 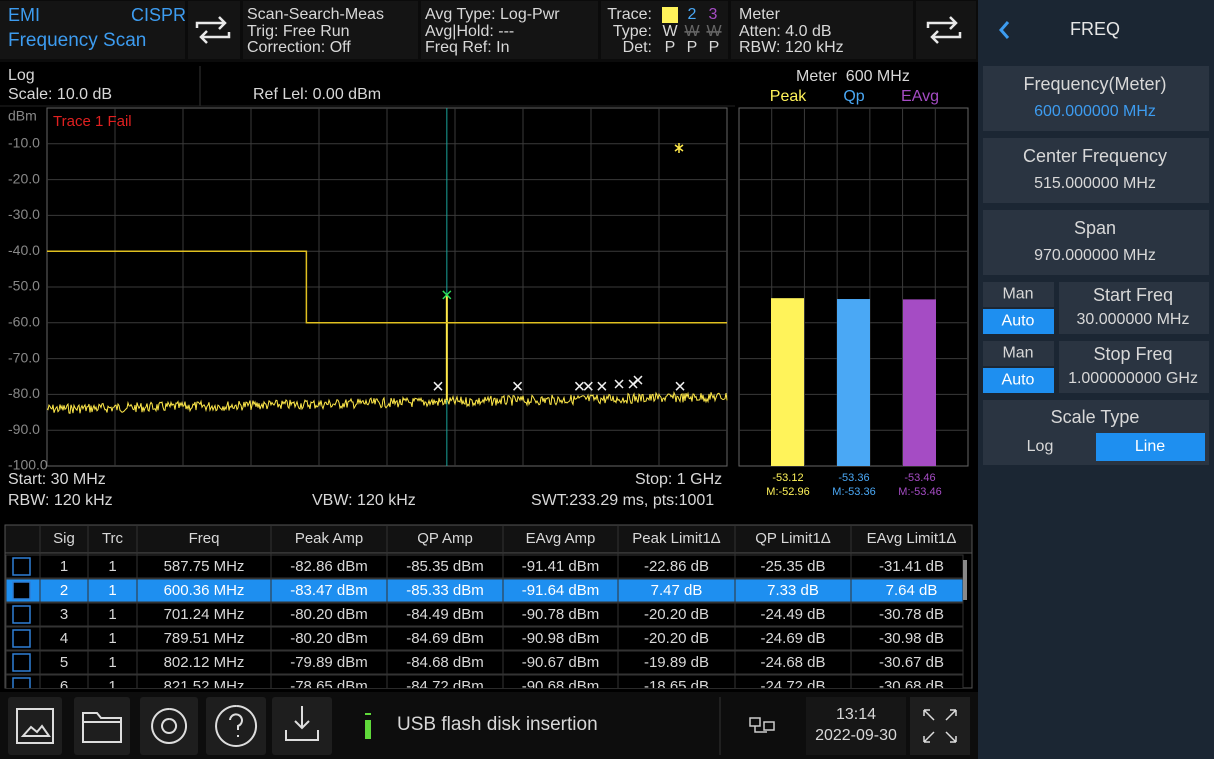 What do you see at coordinates (792, 614) in the screenshot?
I see `table-cell: -24.49 dB` at bounding box center [792, 614].